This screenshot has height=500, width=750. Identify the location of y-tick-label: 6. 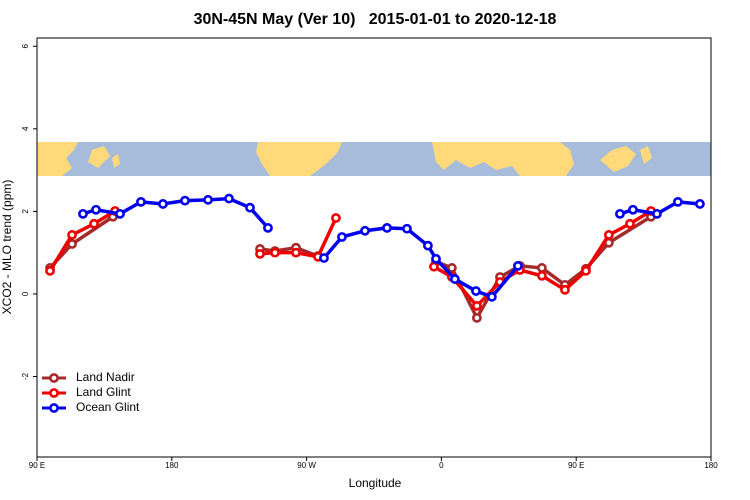
(25, 45).